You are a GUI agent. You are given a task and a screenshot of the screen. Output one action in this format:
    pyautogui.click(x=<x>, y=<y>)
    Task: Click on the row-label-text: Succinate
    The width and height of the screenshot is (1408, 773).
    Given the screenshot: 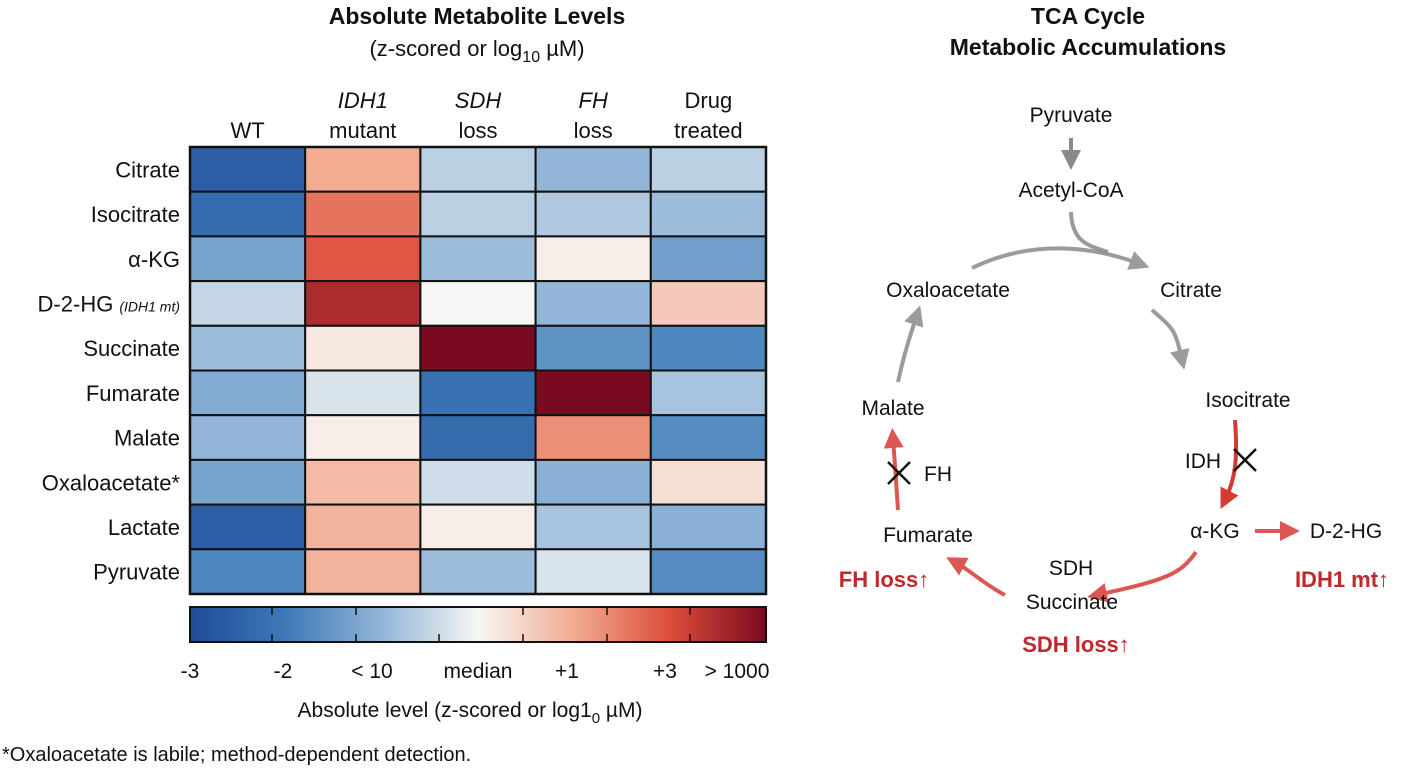 What is the action you would take?
    pyautogui.click(x=131, y=348)
    